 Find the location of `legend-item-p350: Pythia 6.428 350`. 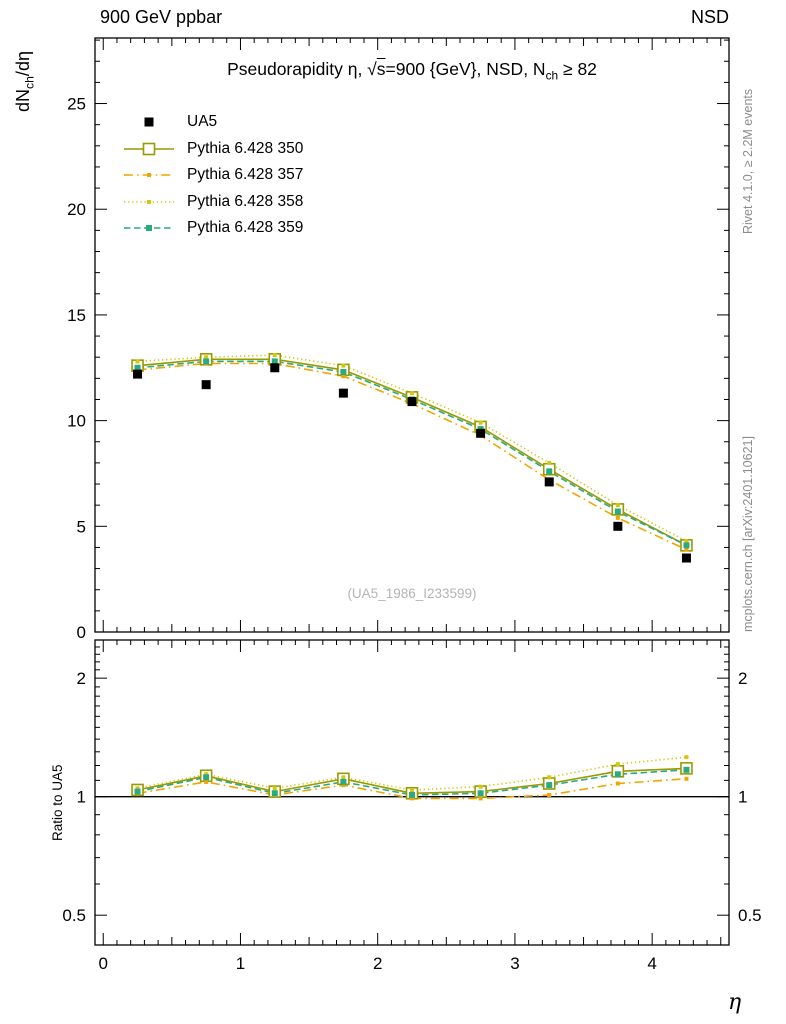

legend-item-p350: Pythia 6.428 350 is located at coordinates (212, 149).